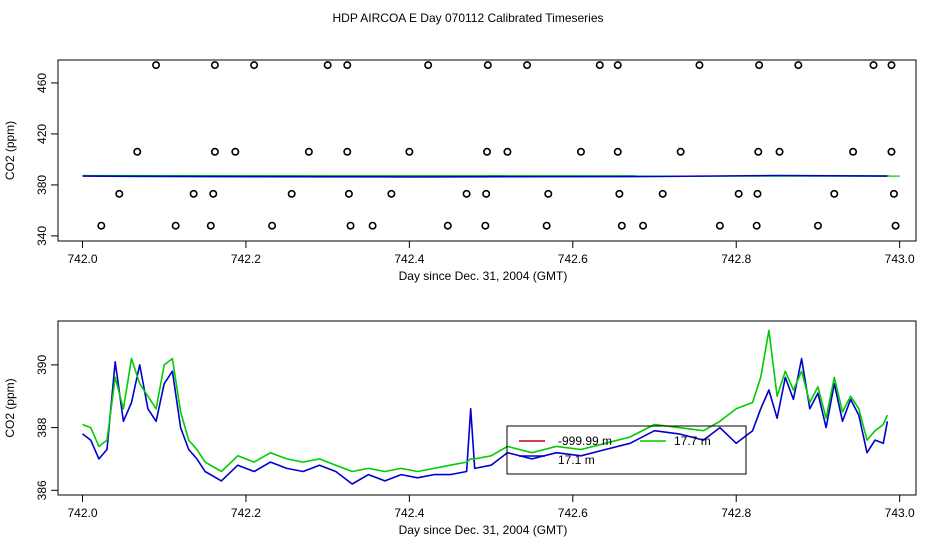 The height and width of the screenshot is (540, 936). Describe the element at coordinates (42, 134) in the screenshot. I see `y-tick-label: 420` at that location.